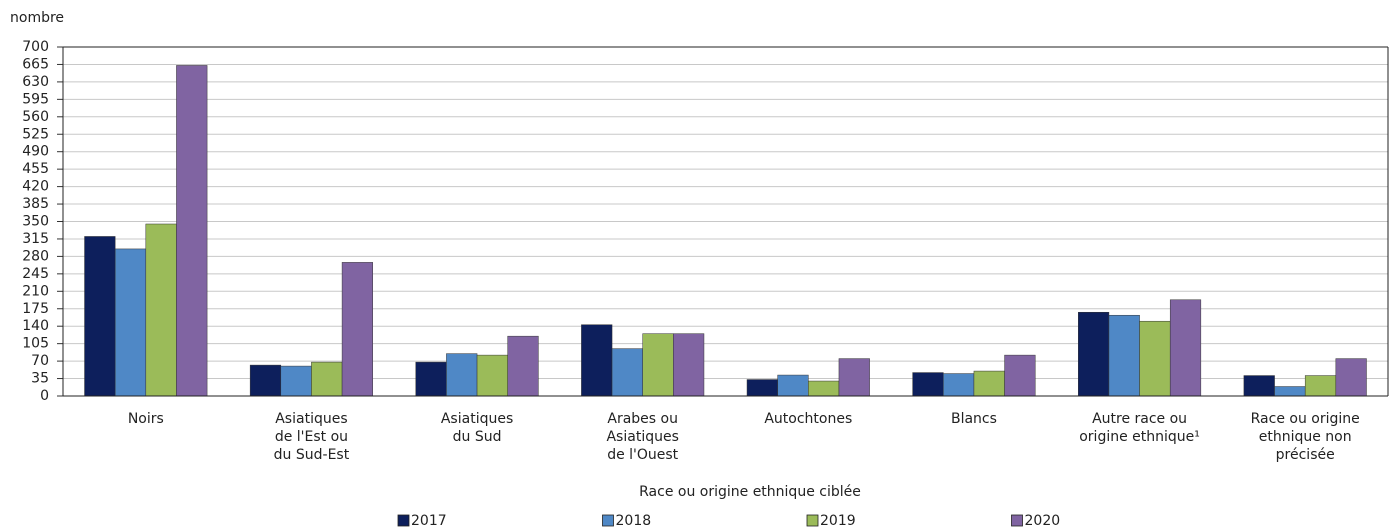  I want to click on y-tick-label: 455, so click(35, 169).